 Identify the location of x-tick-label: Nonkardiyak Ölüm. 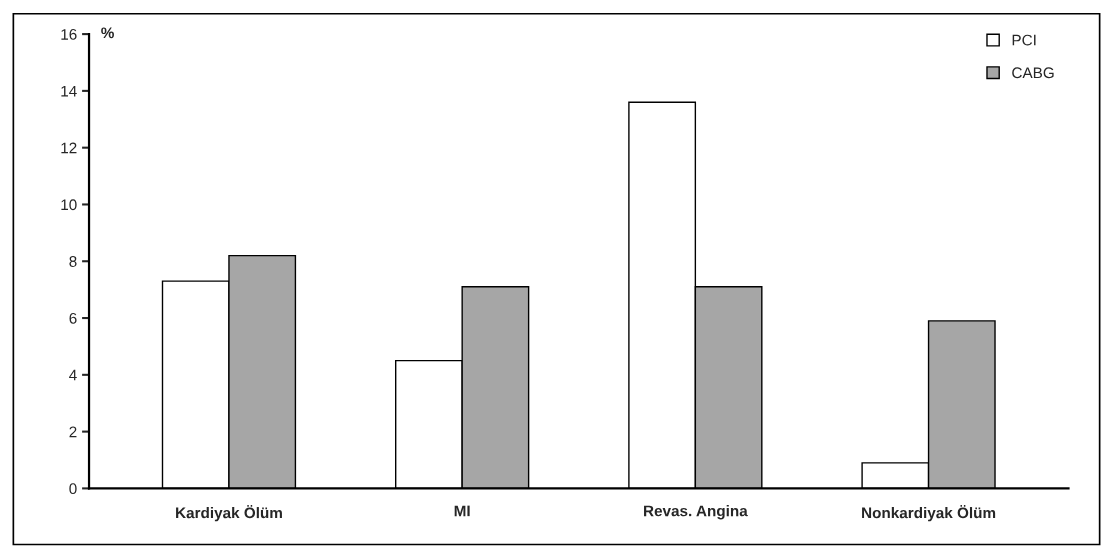
(929, 513).